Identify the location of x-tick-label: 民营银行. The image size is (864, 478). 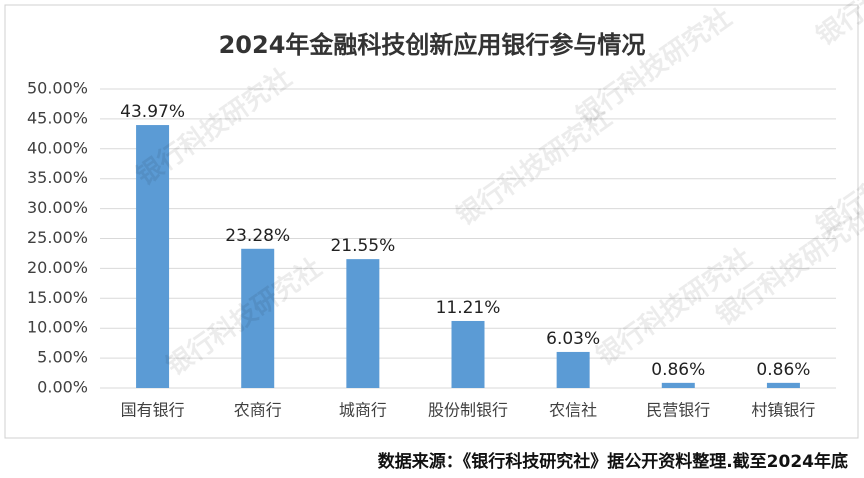
(678, 410).